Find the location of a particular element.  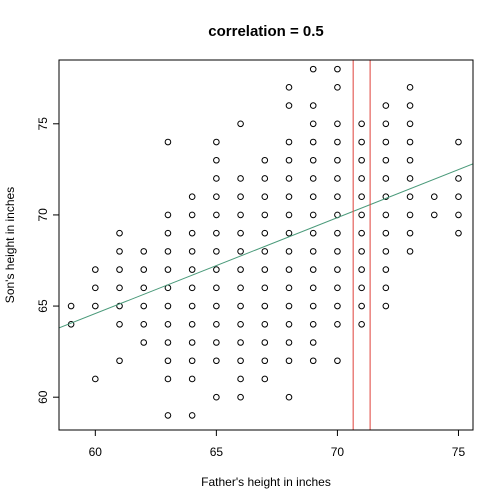

chart-title: correlation = 0.5 is located at coordinates (265, 31).